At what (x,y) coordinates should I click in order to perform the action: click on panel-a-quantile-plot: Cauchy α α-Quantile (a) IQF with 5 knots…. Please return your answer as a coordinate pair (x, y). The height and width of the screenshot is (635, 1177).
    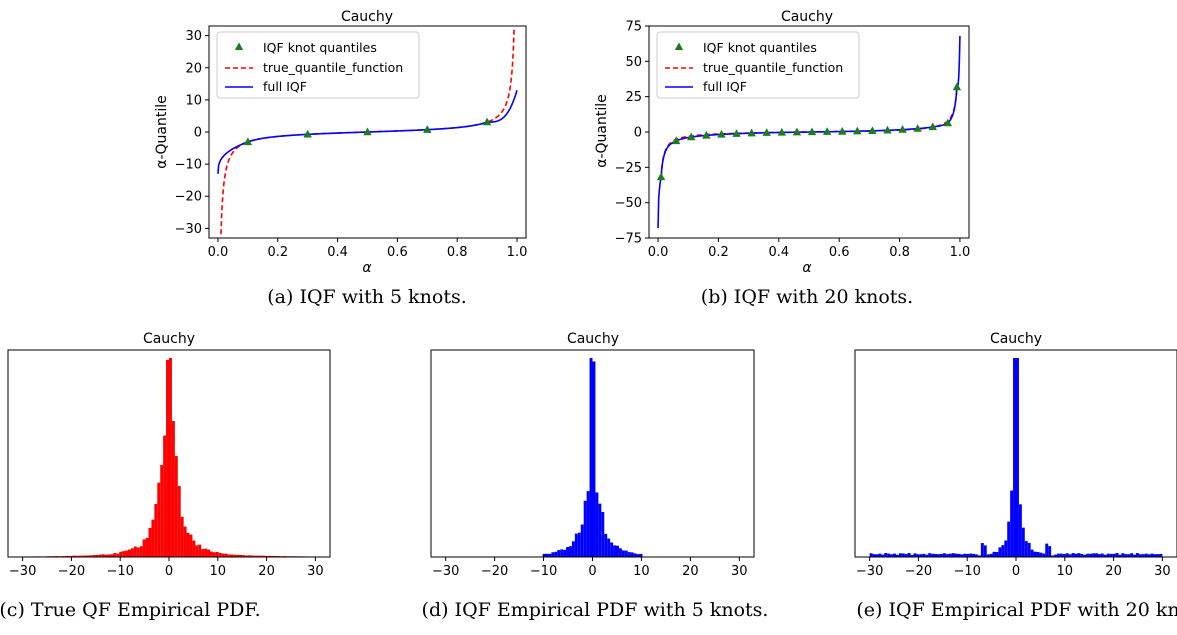
    Looking at the image, I should click on (340, 158).